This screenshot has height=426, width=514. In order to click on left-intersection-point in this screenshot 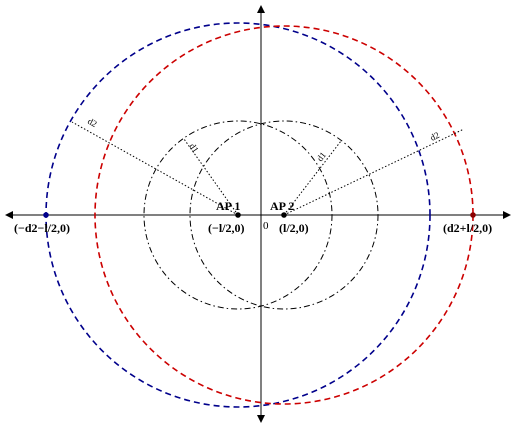, I will do `click(46, 215)`.